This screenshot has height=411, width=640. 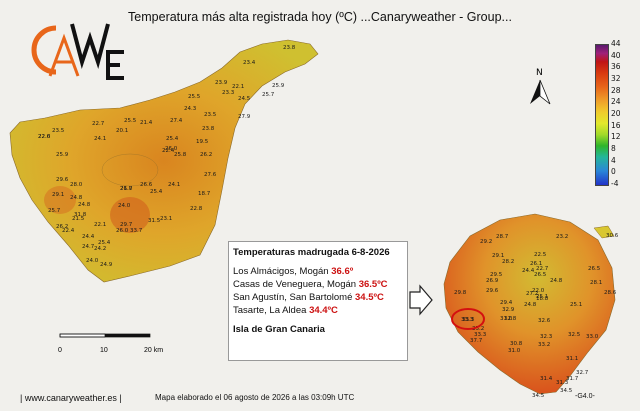 What do you see at coordinates (572, 379) in the screenshot?
I see `station-temperature-label: 31.7` at bounding box center [572, 379].